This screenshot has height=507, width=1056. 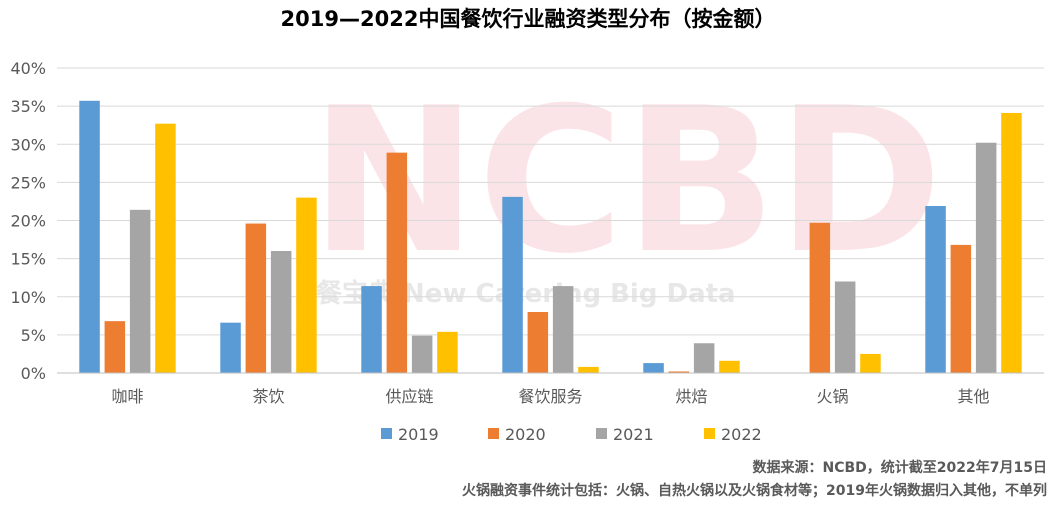 I want to click on legend-label: 2020, so click(x=525, y=434).